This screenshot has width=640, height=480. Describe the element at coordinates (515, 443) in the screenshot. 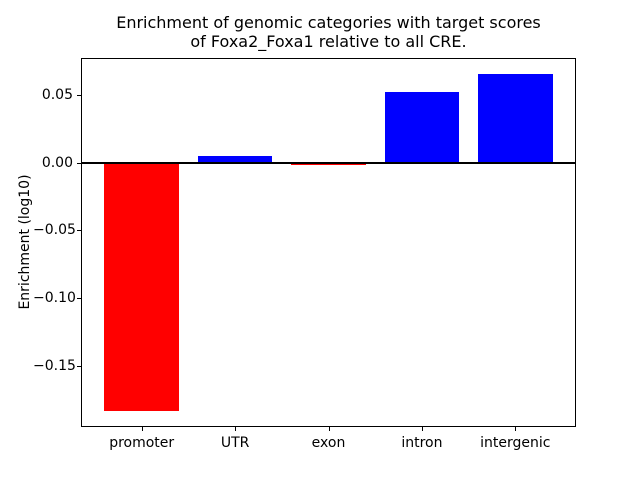

I see `x-tick-label: intergenic` at that location.